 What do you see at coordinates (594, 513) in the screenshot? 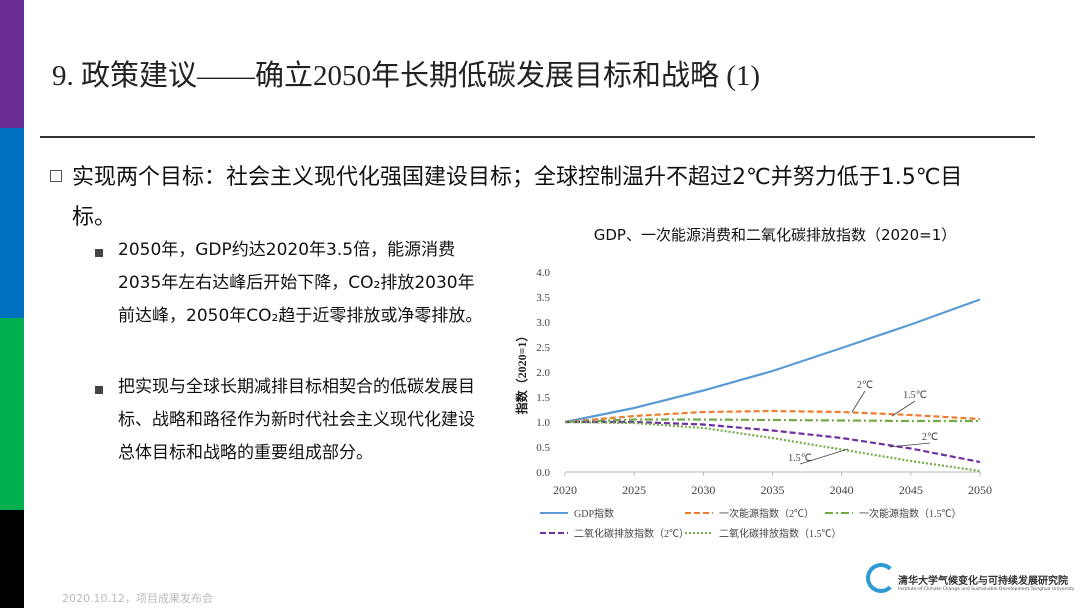
I see `legend-label: GDP指数` at bounding box center [594, 513].